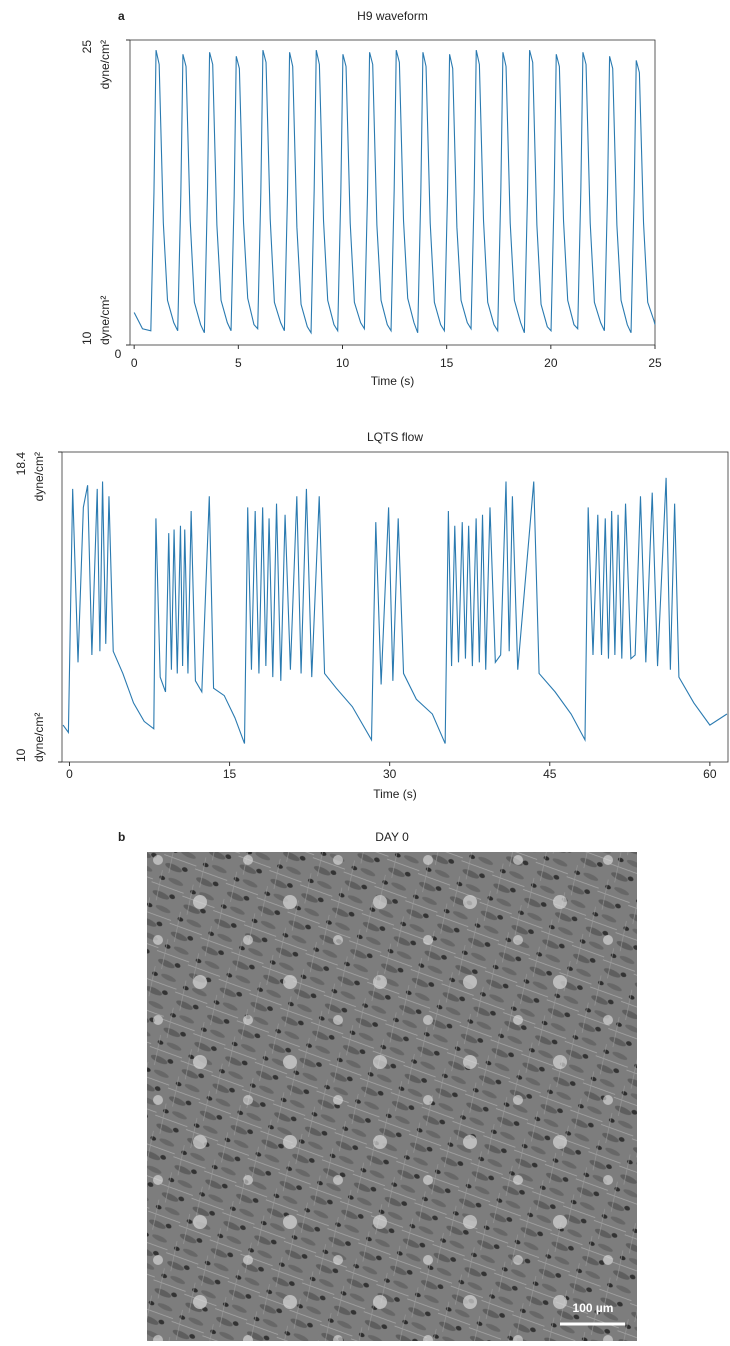  I want to click on x-tick-label: 45, so click(550, 774).